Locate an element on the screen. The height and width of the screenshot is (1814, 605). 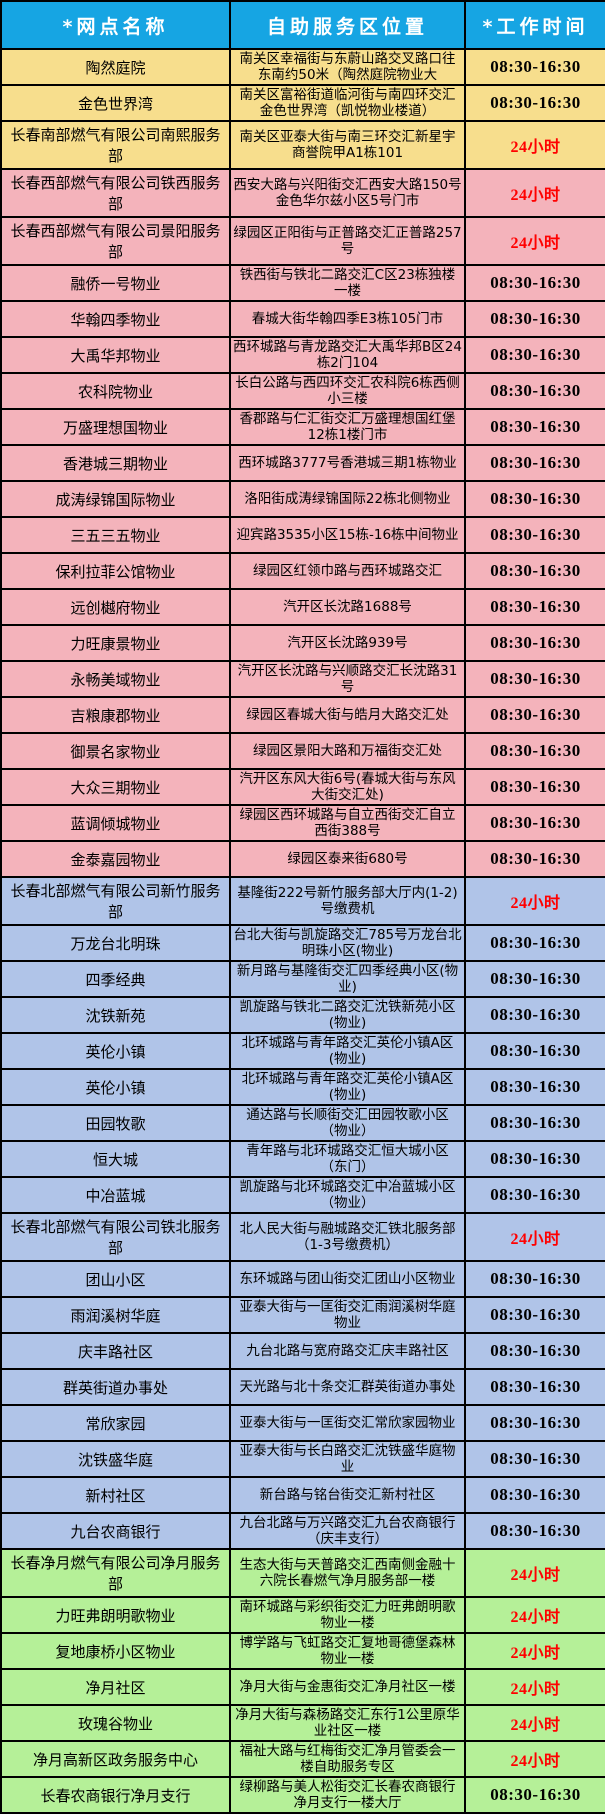
site-name-cell: 长春北部燃气有限公司新竹服务部 is located at coordinates (115, 901).